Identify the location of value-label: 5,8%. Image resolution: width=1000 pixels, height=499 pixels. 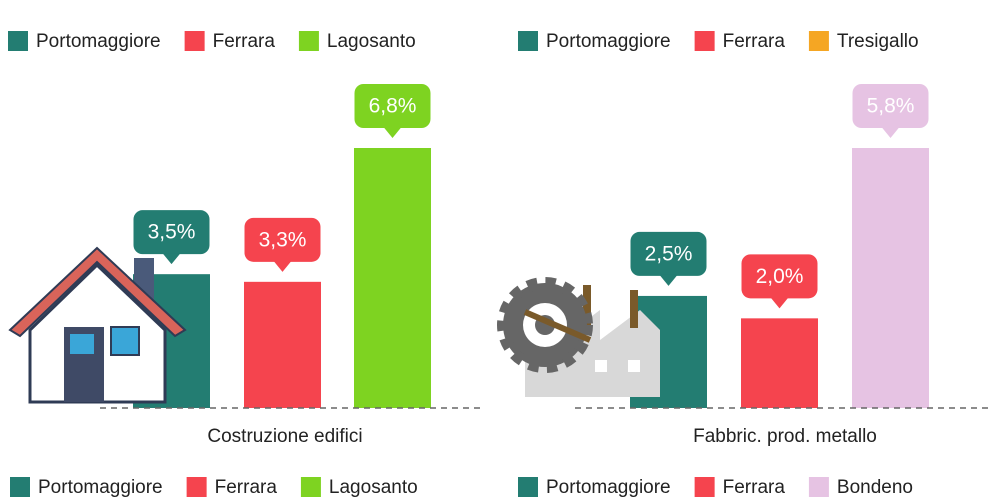
(891, 106).